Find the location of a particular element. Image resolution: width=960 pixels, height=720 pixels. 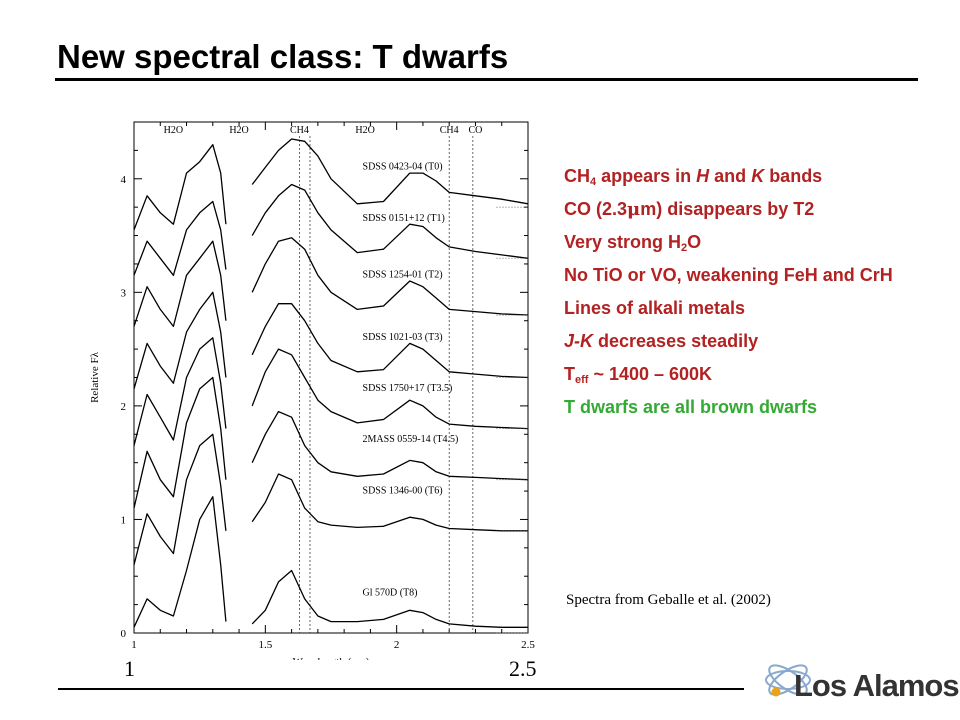

bullet-text: μ is located at coordinates (634, 209).